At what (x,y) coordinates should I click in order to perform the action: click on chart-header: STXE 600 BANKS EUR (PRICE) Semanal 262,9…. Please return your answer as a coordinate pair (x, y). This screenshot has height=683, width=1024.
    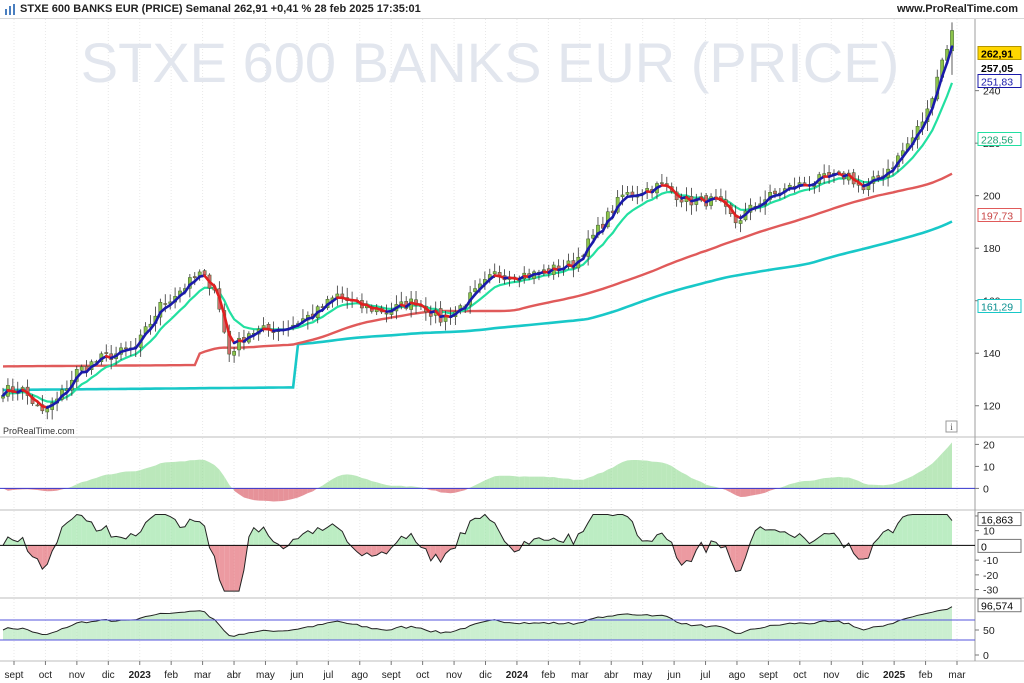
    Looking at the image, I should click on (512, 9).